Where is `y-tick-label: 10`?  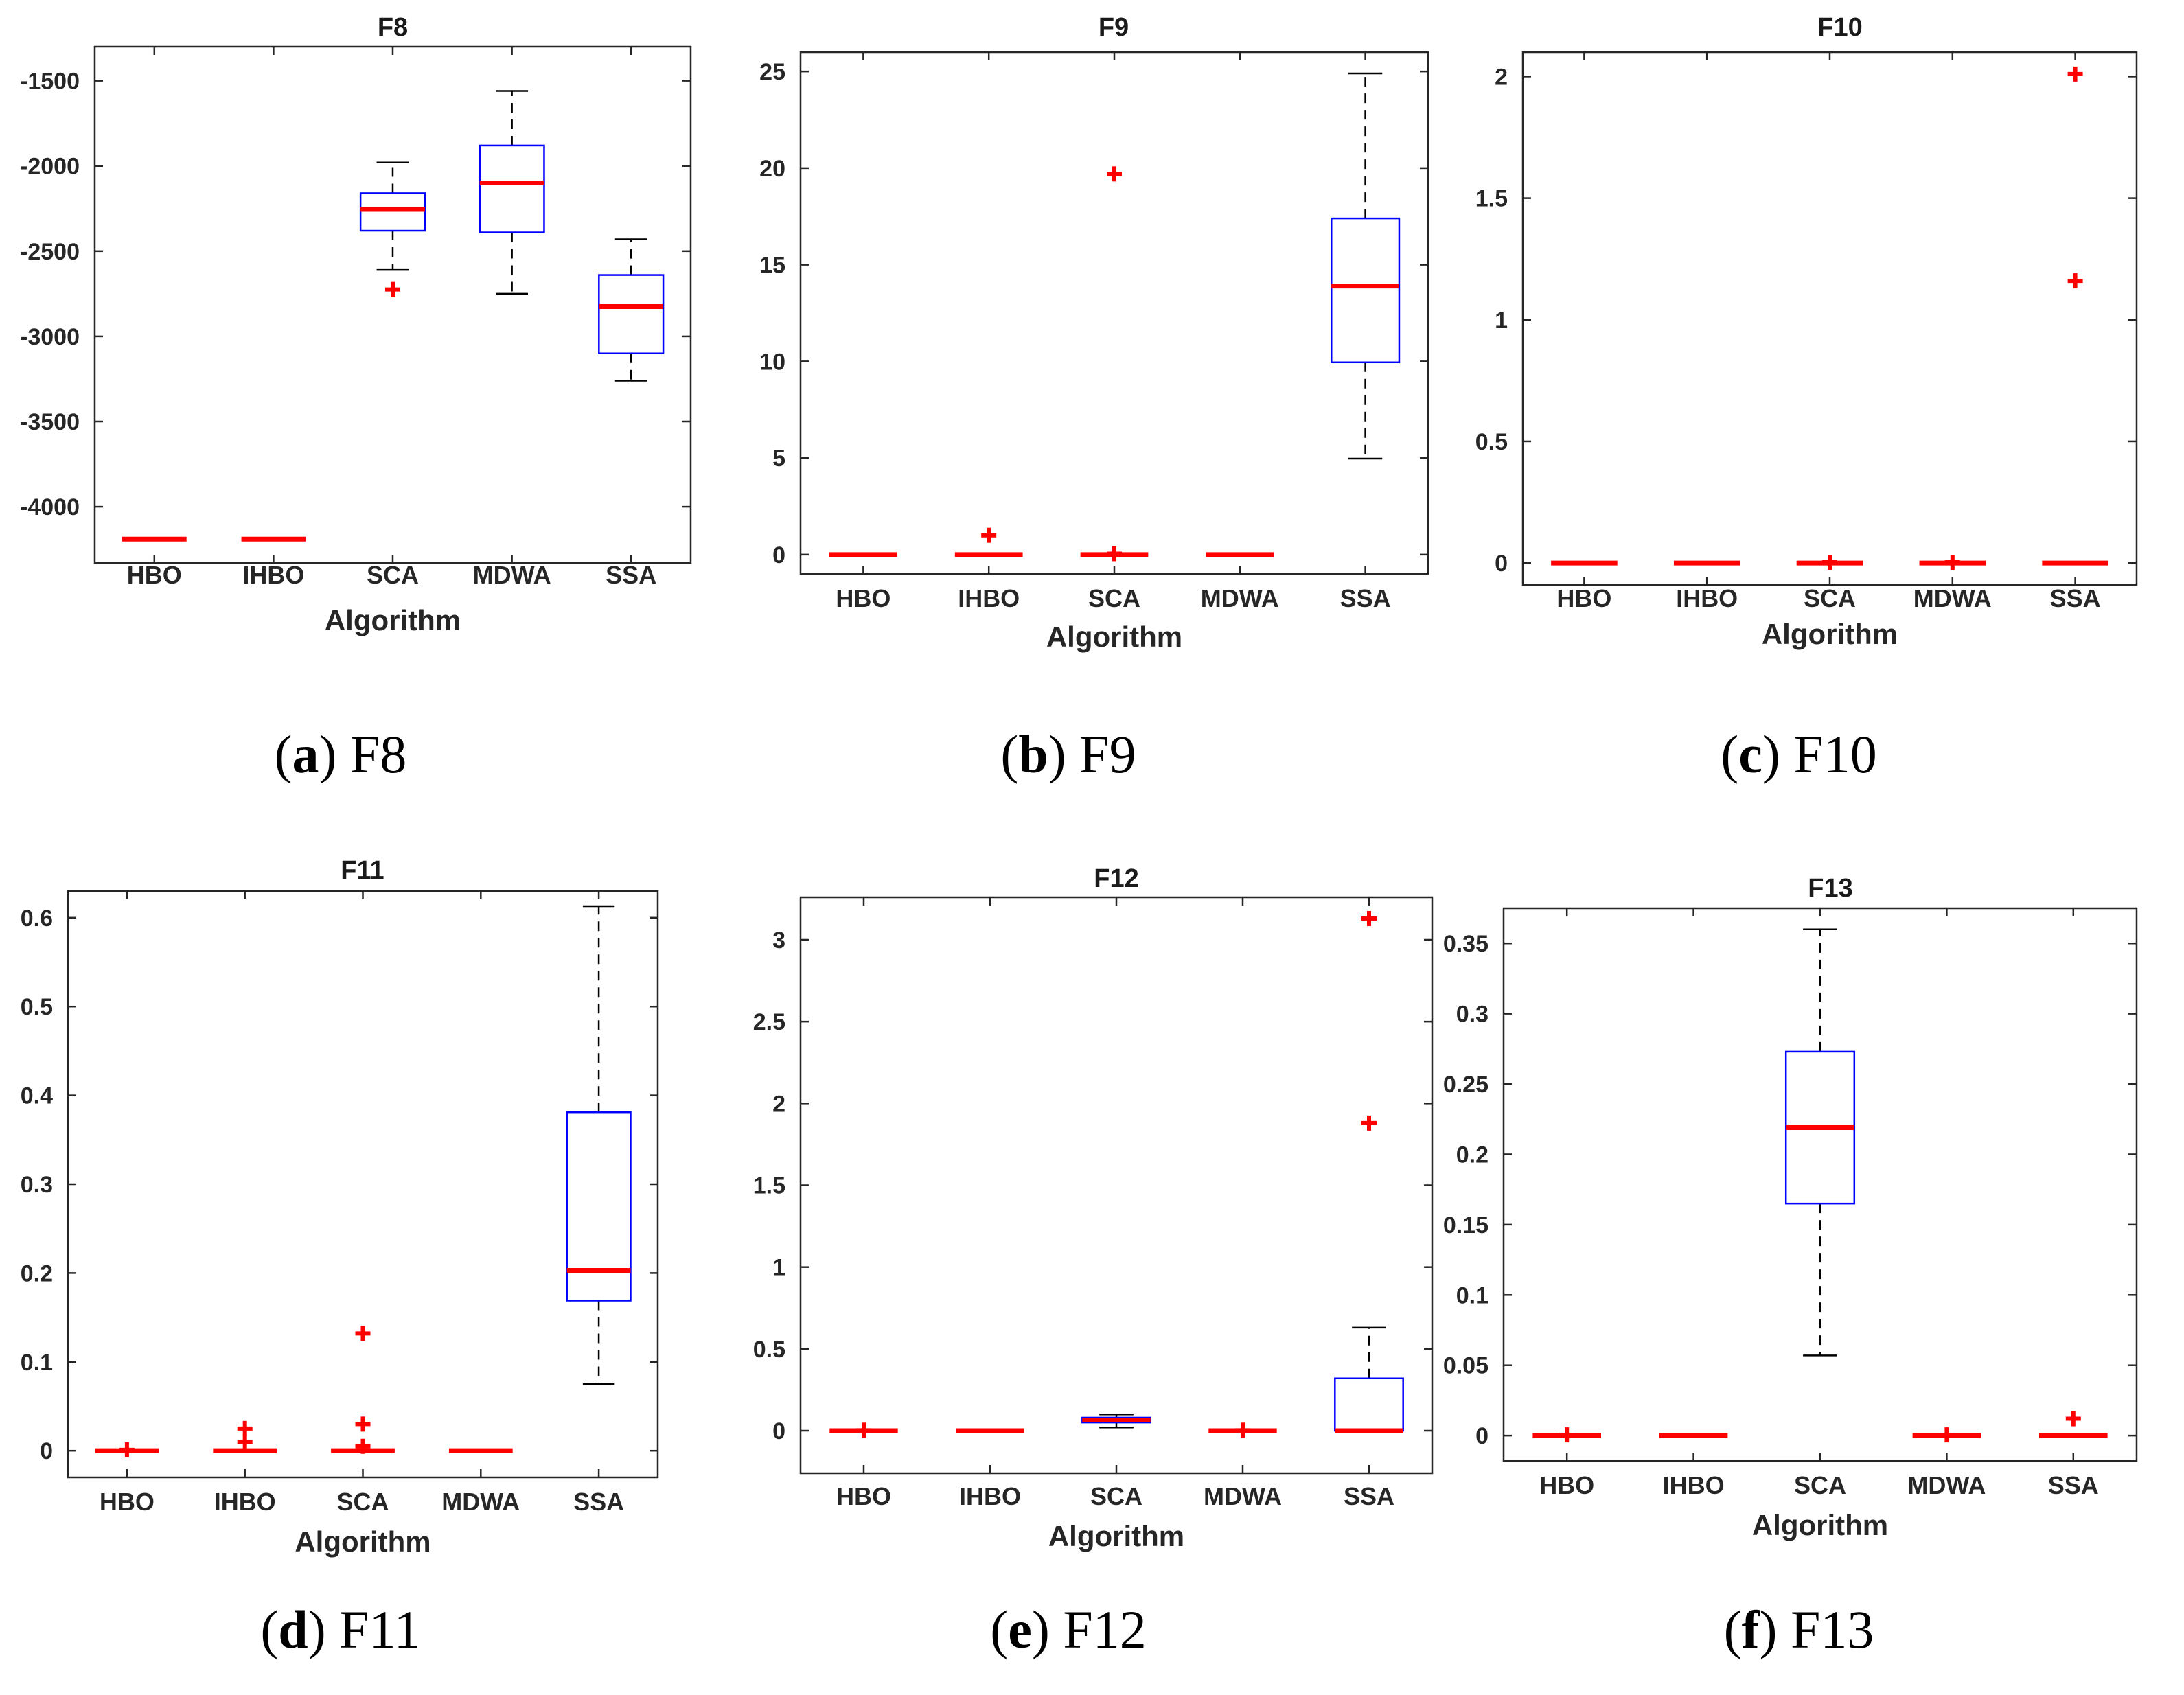
y-tick-label: 10 is located at coordinates (772, 362).